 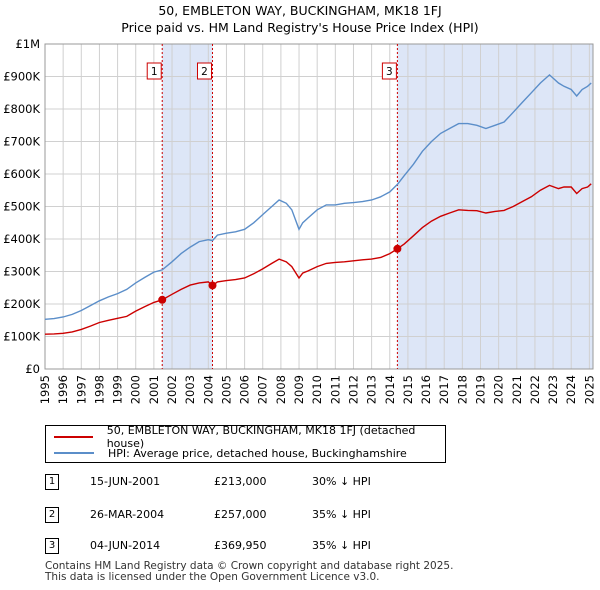 What do you see at coordinates (208, 389) in the screenshot?
I see `x-tick-label: 2004` at bounding box center [208, 389].